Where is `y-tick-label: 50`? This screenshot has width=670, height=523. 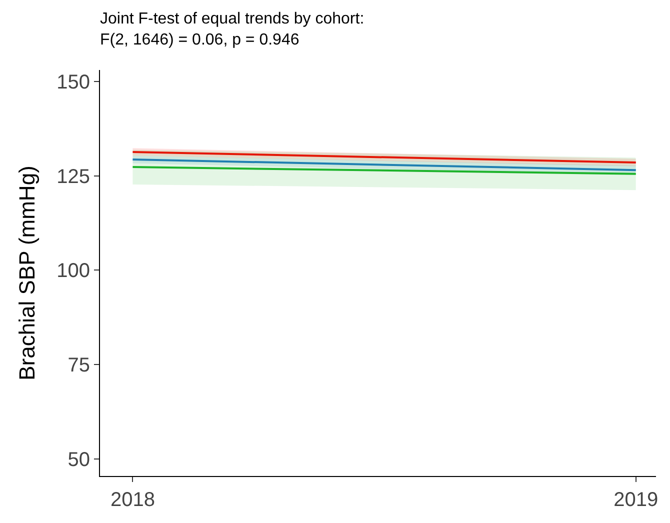
y-tick-label: 50 is located at coordinates (79, 460).